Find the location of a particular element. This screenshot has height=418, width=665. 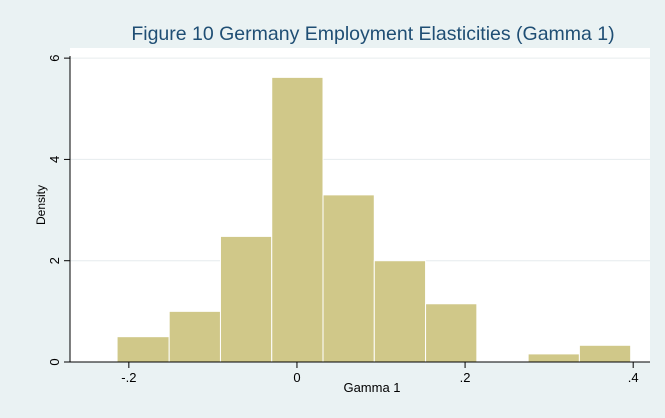

x-tick-label: .4 is located at coordinates (633, 377).